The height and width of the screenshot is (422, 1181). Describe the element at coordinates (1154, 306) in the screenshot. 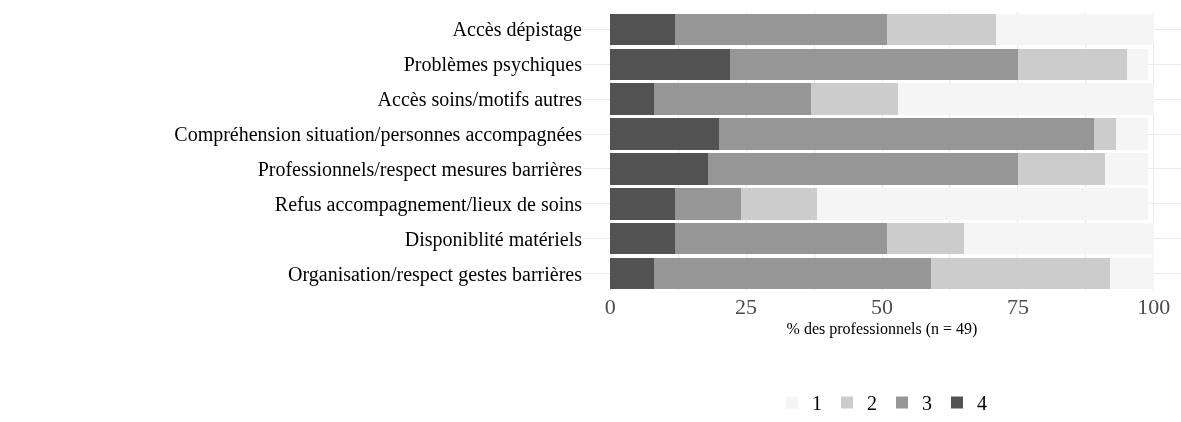

I see `x-tick-label: 100` at that location.